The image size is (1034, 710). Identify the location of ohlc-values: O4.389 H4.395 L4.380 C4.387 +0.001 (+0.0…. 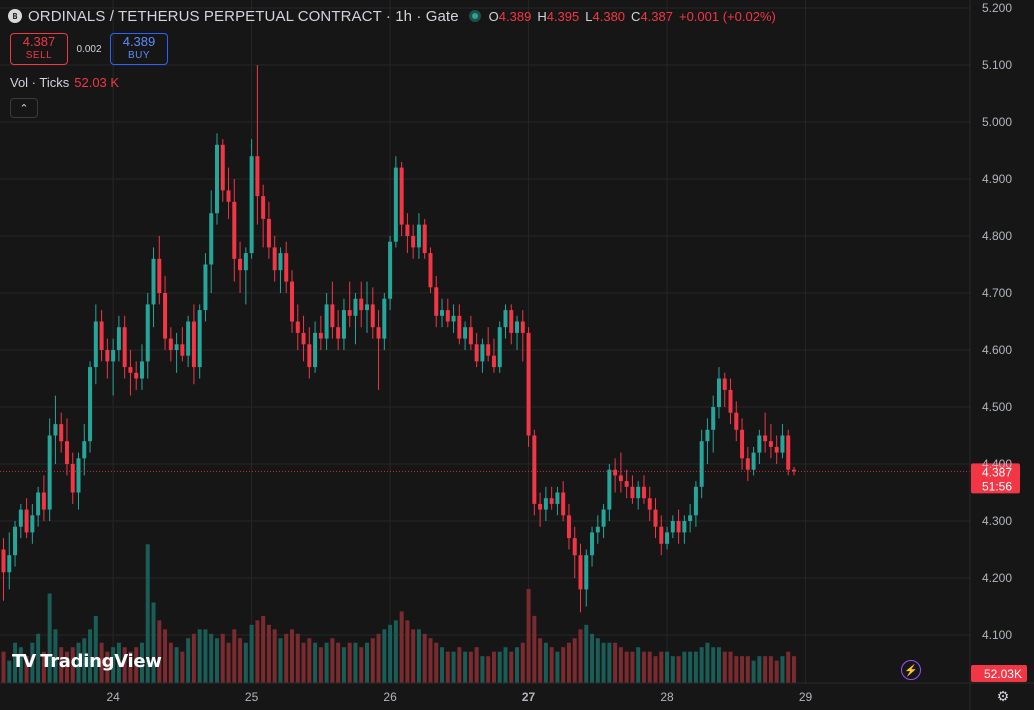
(633, 16).